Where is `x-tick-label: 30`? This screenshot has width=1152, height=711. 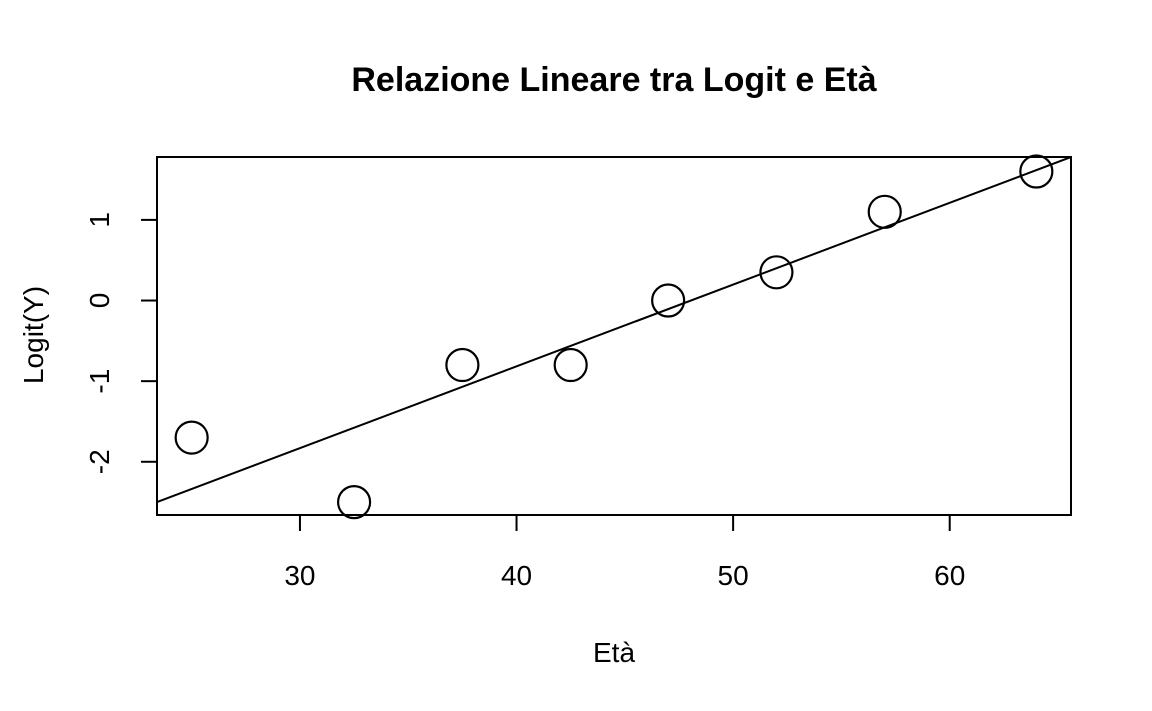 x-tick-label: 30 is located at coordinates (299, 575).